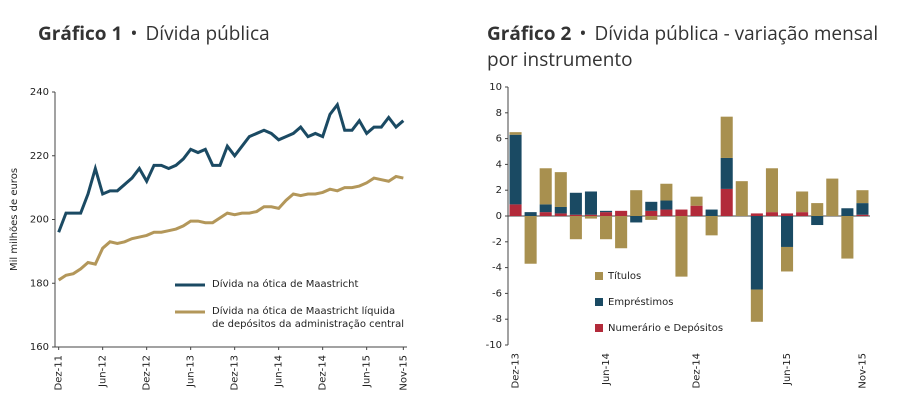  Describe the element at coordinates (39, 92) in the screenshot. I see `y-tick-label: 240` at that location.